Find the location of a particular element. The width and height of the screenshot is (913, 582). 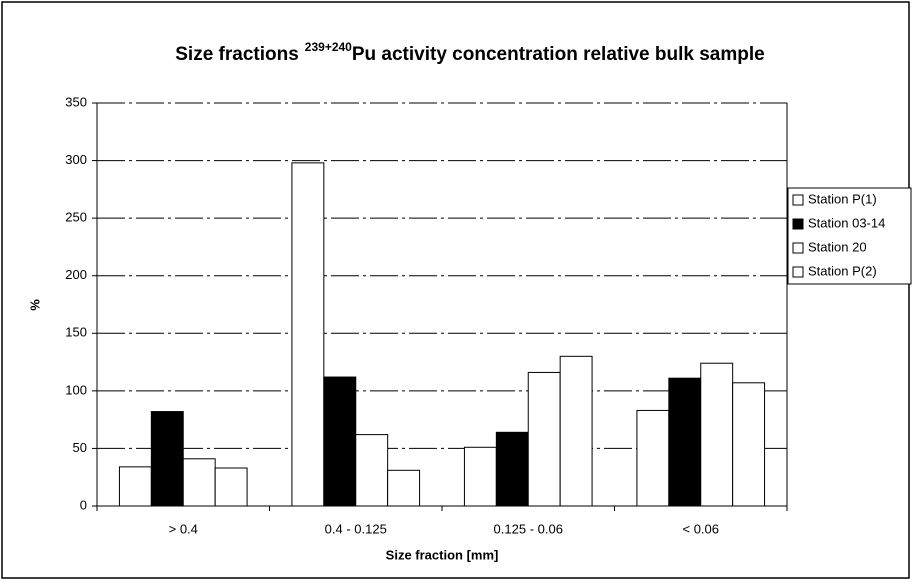

legend-label: Station 03-14 is located at coordinates (846, 222).